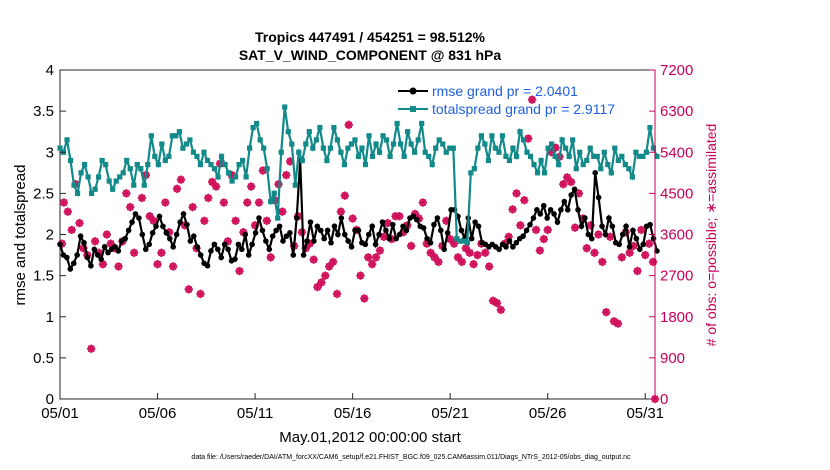 The width and height of the screenshot is (830, 470). What do you see at coordinates (676, 111) in the screenshot?
I see `y2-tick-label: 6300` at bounding box center [676, 111].